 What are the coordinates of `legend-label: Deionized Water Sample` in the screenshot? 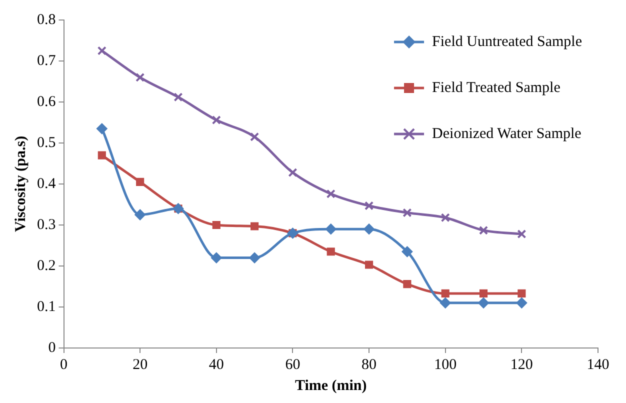 It's located at (507, 134).